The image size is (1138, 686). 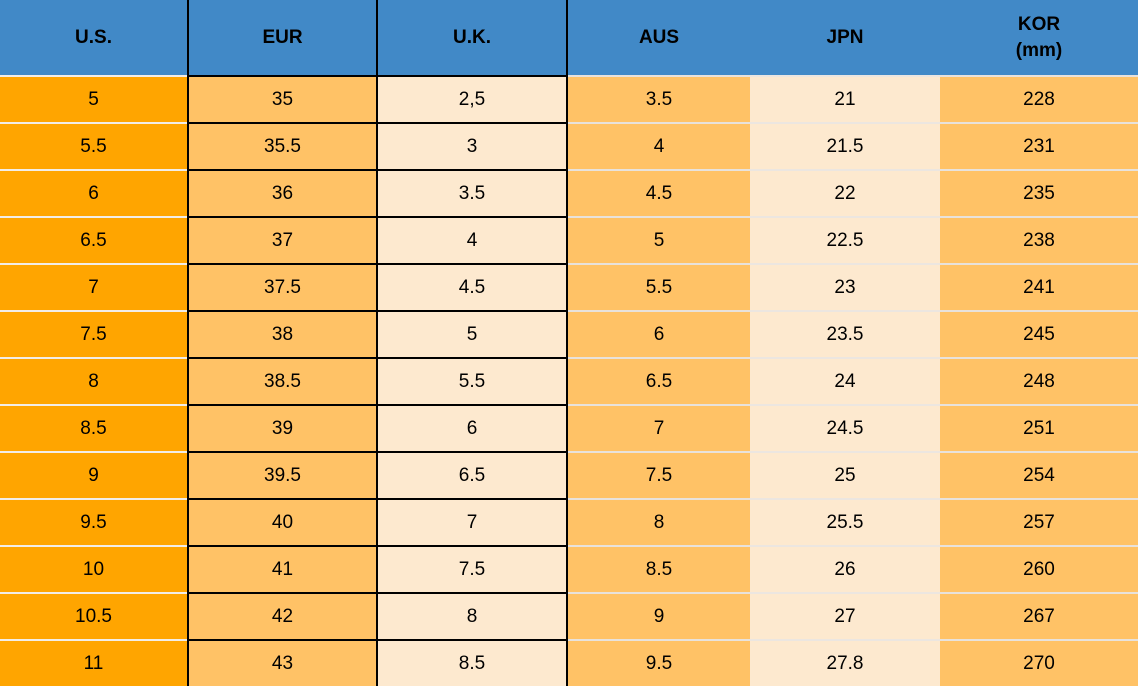 What do you see at coordinates (659, 662) in the screenshot?
I see `cell-aus: 9.5` at bounding box center [659, 662].